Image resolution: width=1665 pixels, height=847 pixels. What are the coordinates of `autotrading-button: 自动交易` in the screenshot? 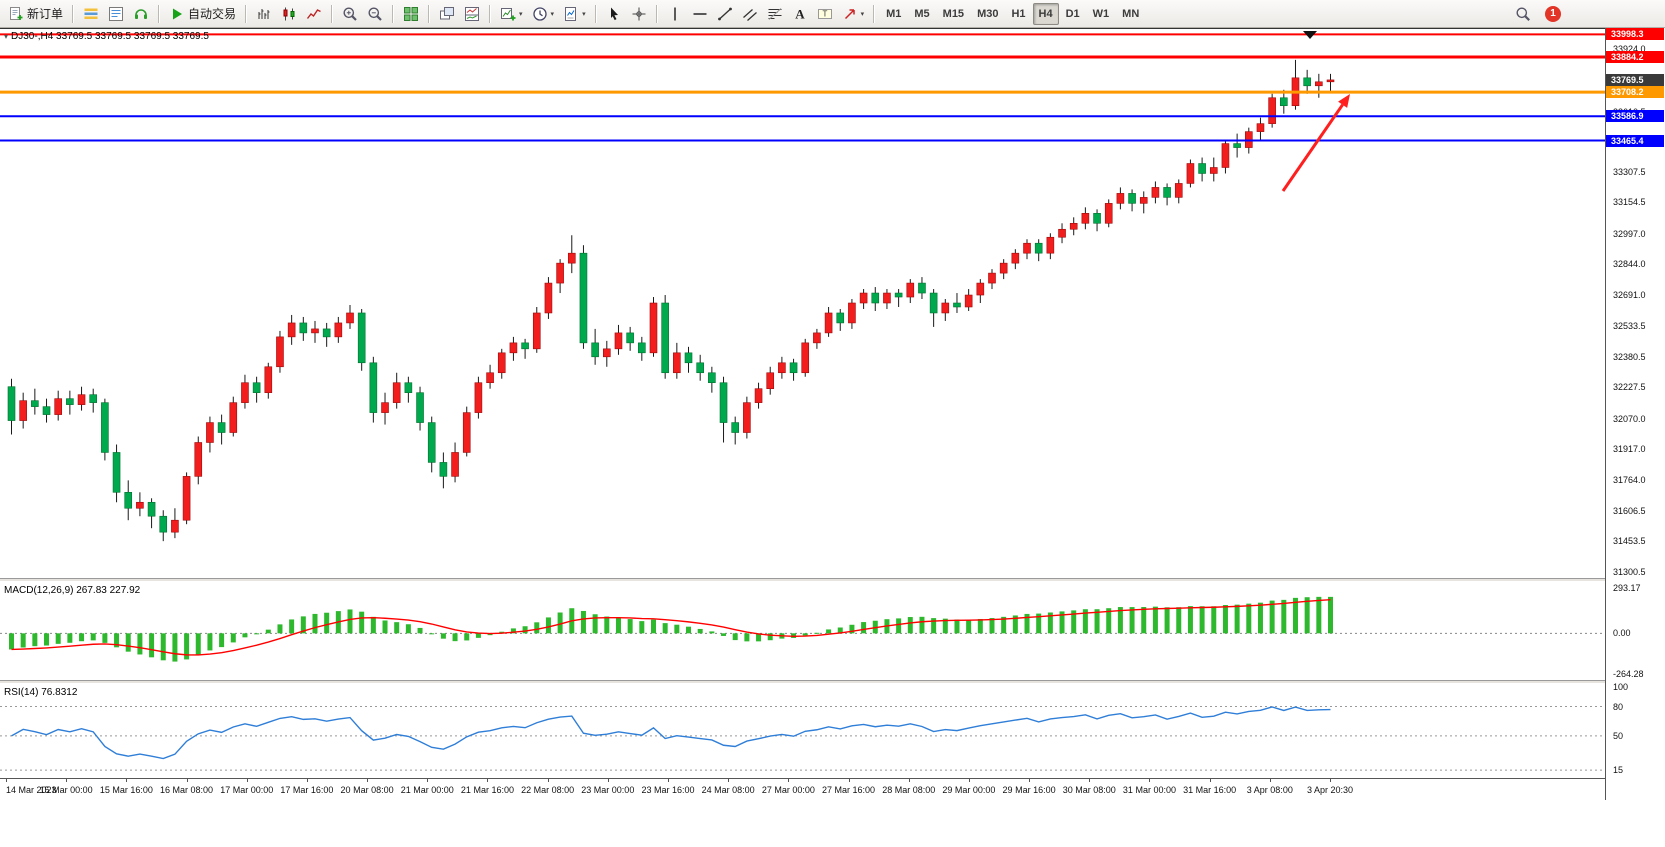 It's located at (202, 14).